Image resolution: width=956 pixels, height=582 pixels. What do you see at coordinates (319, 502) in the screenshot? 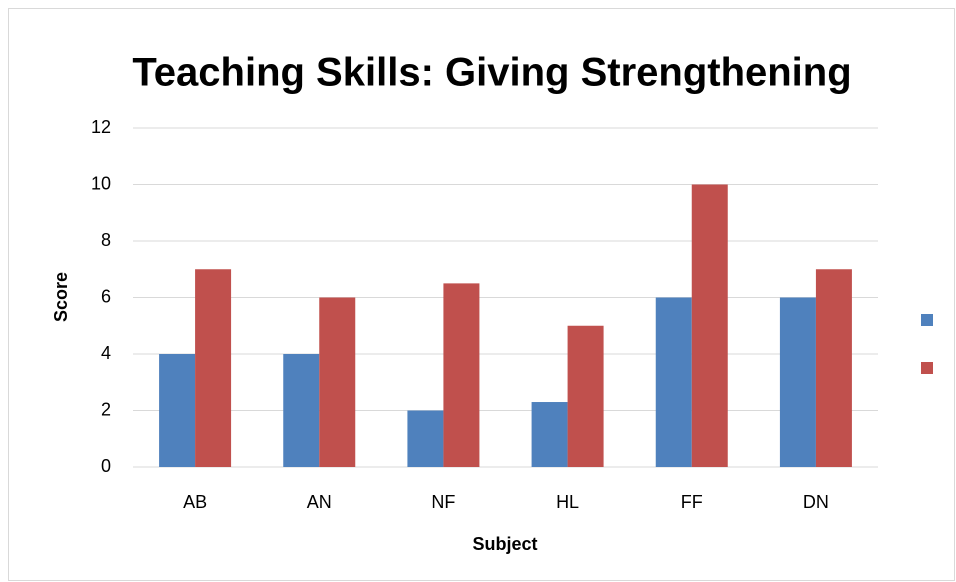
I see `x-tick-label: AN` at bounding box center [319, 502].